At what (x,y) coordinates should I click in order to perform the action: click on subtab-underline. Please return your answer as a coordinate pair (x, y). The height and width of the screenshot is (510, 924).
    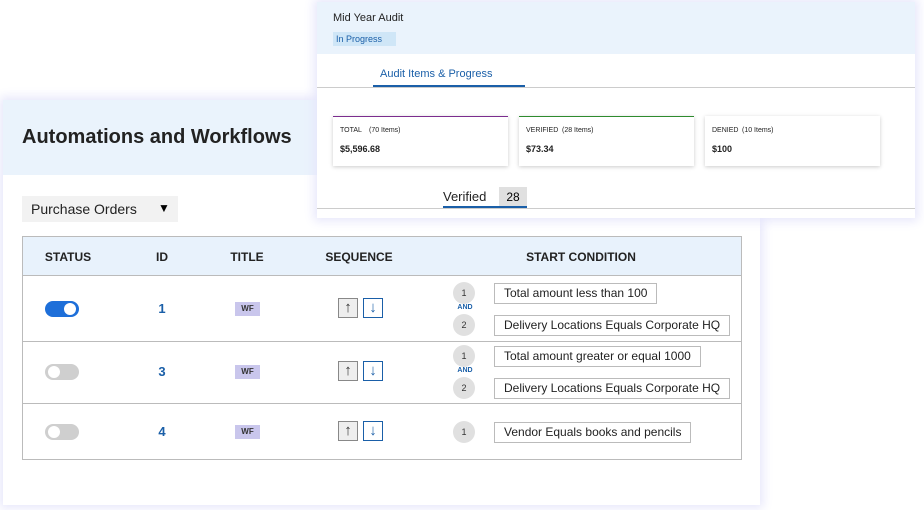
    Looking at the image, I should click on (485, 207).